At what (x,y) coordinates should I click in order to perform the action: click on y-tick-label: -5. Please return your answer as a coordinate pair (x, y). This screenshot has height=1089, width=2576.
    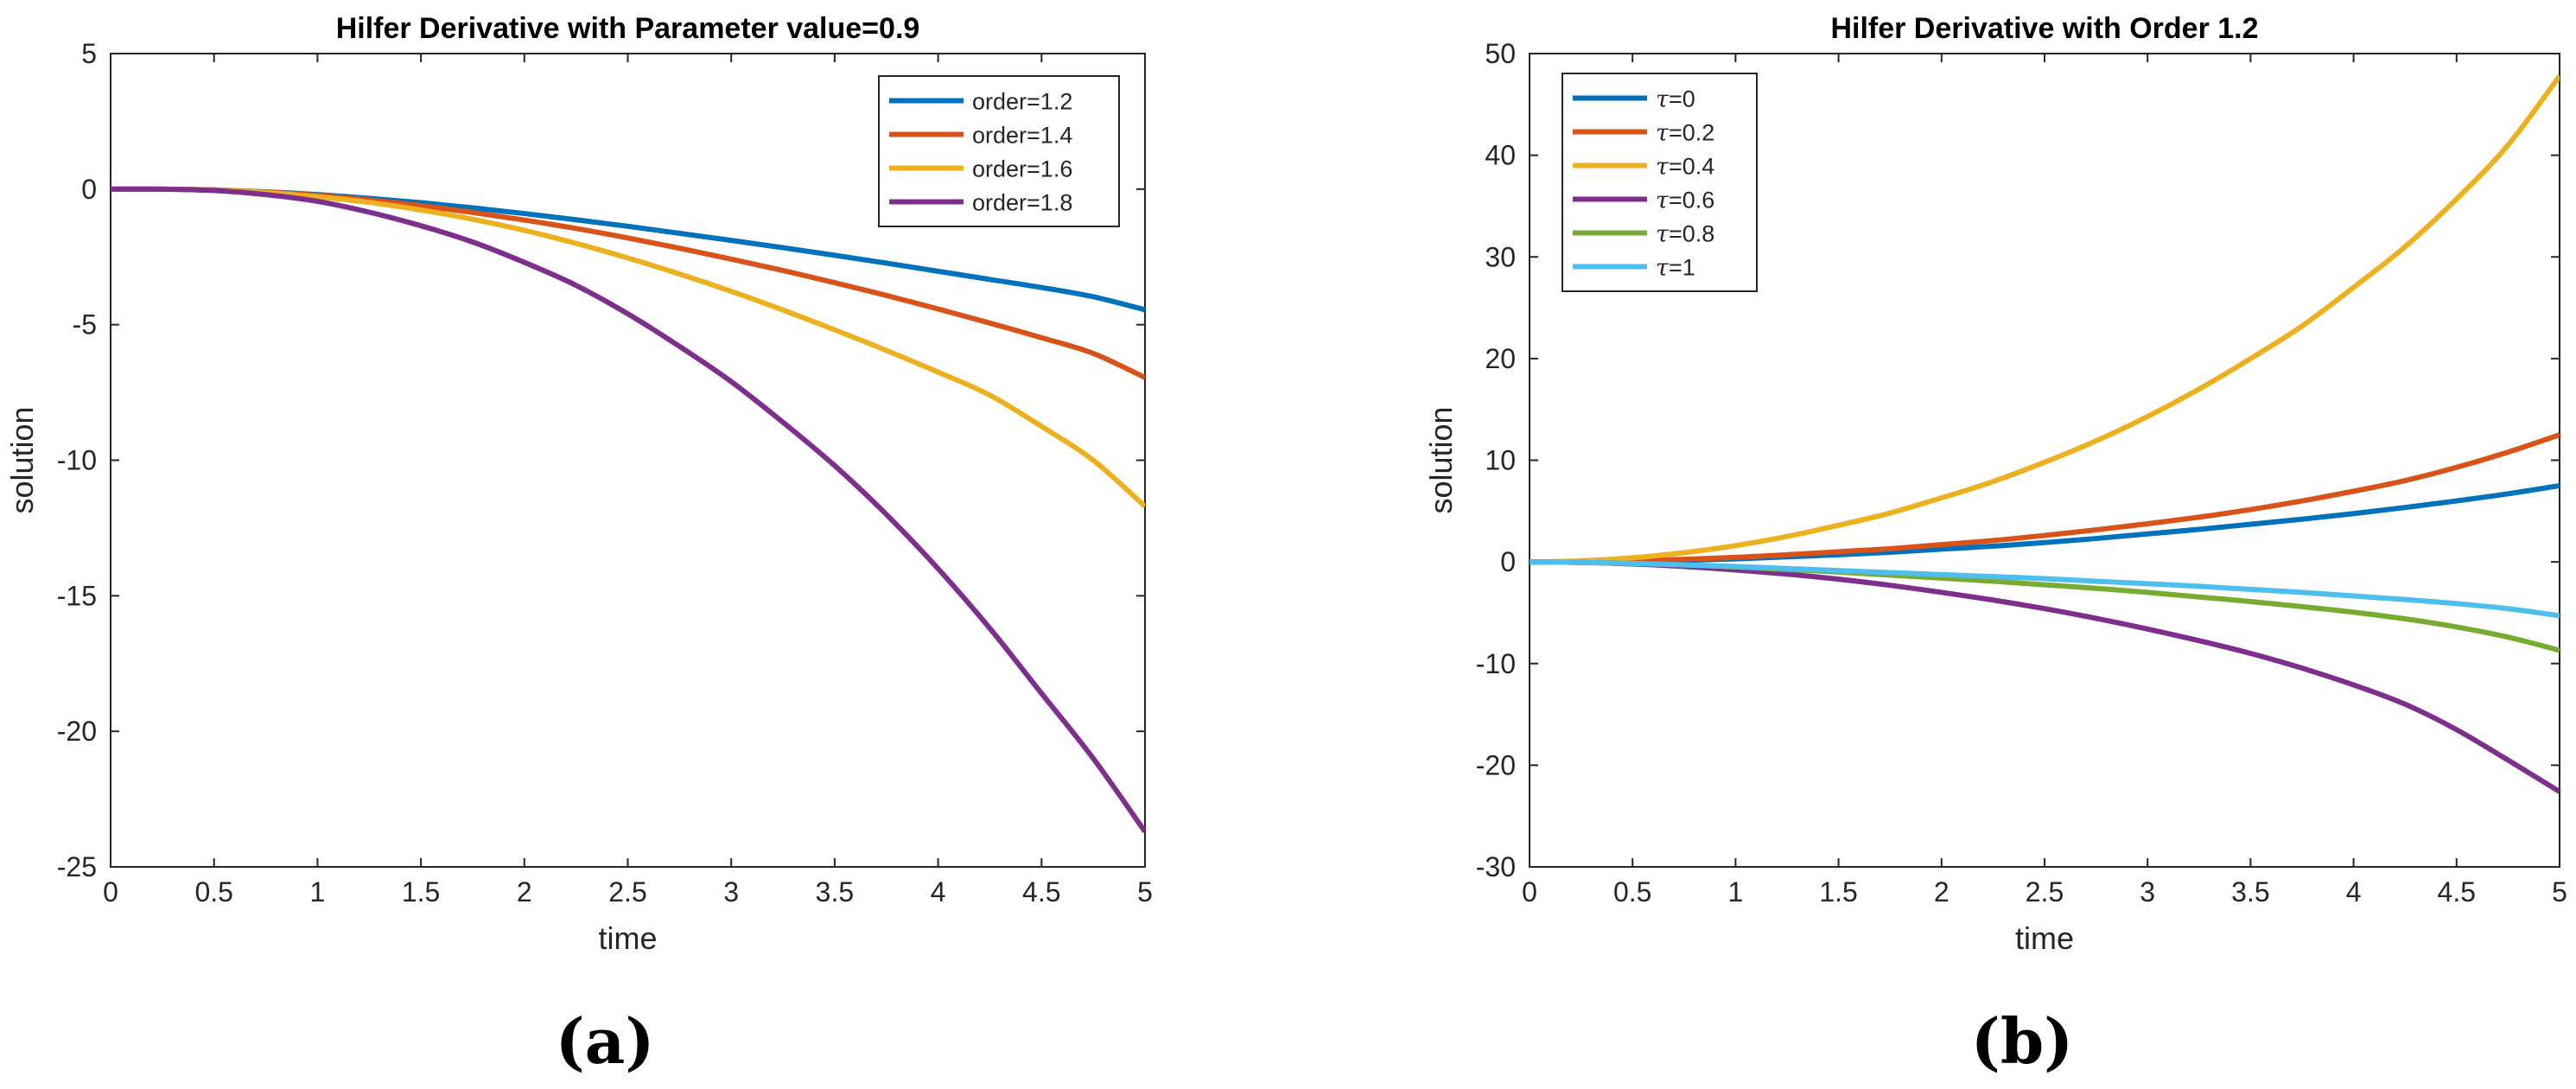
    Looking at the image, I should click on (85, 325).